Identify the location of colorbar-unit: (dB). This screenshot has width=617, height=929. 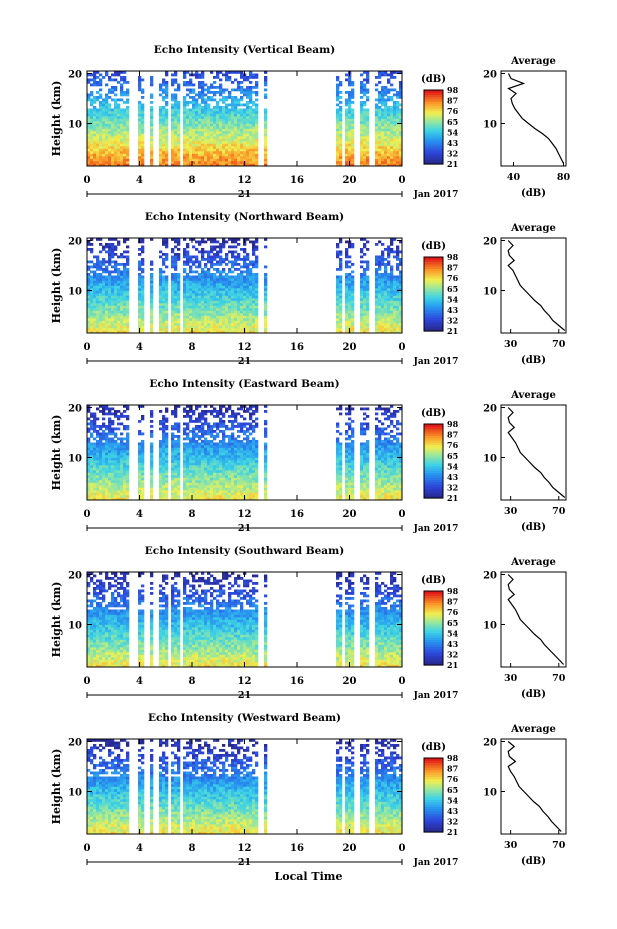
(433, 79).